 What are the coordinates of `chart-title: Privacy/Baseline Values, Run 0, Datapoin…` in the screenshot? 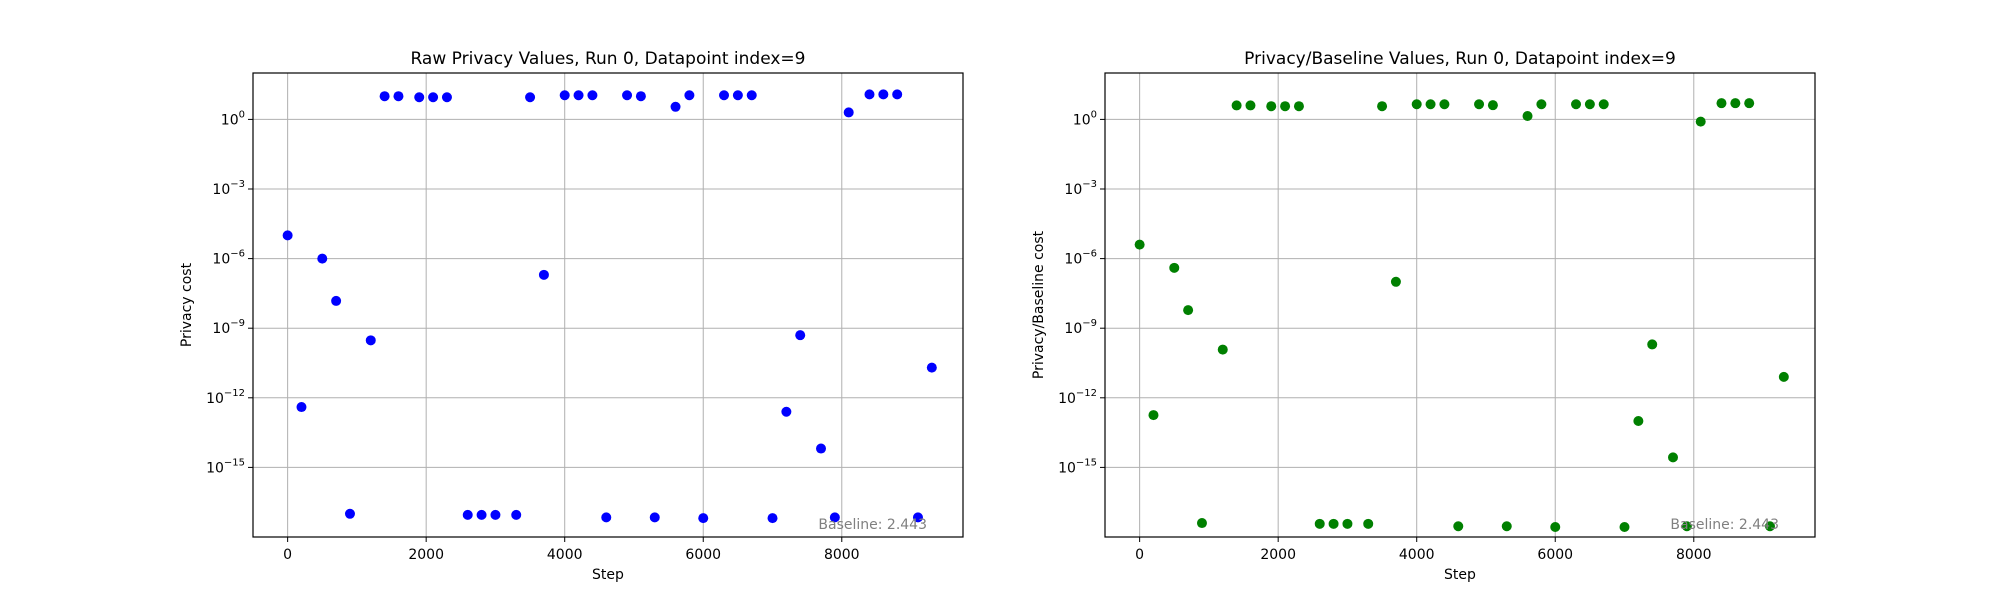 It's located at (1460, 59).